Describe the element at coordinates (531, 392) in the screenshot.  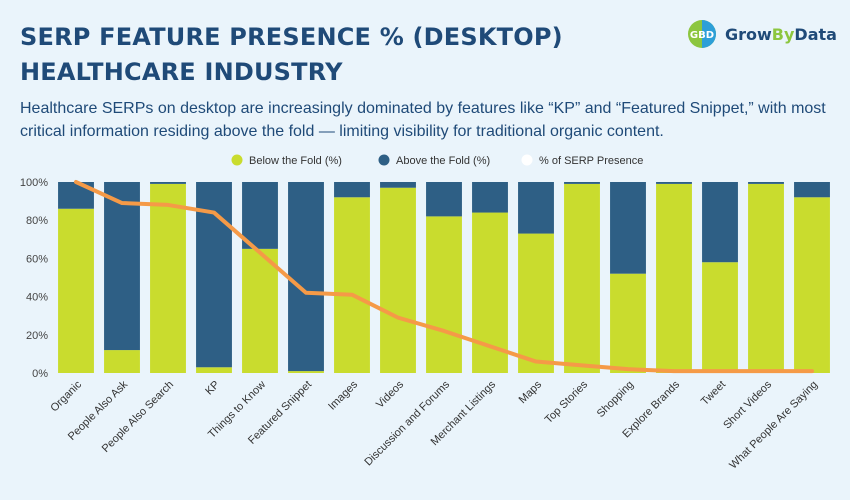
I see `x-category-label: Maps` at that location.